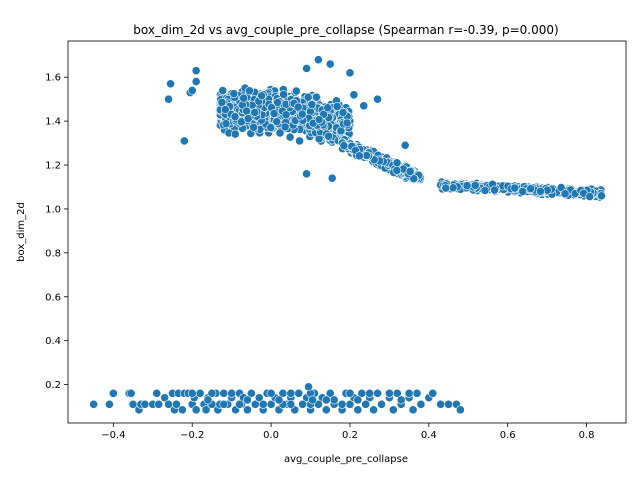  I want to click on y-tick-label: 0.4, so click(53, 341).